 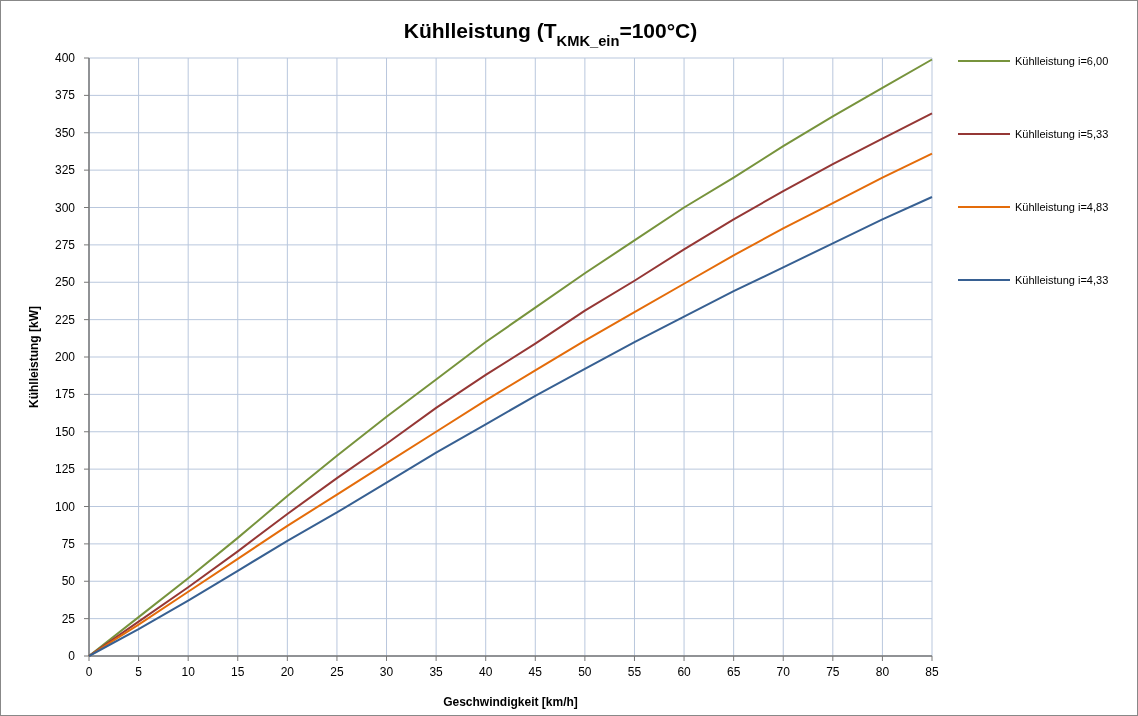 I want to click on x-tick-label: 70, so click(x=783, y=672).